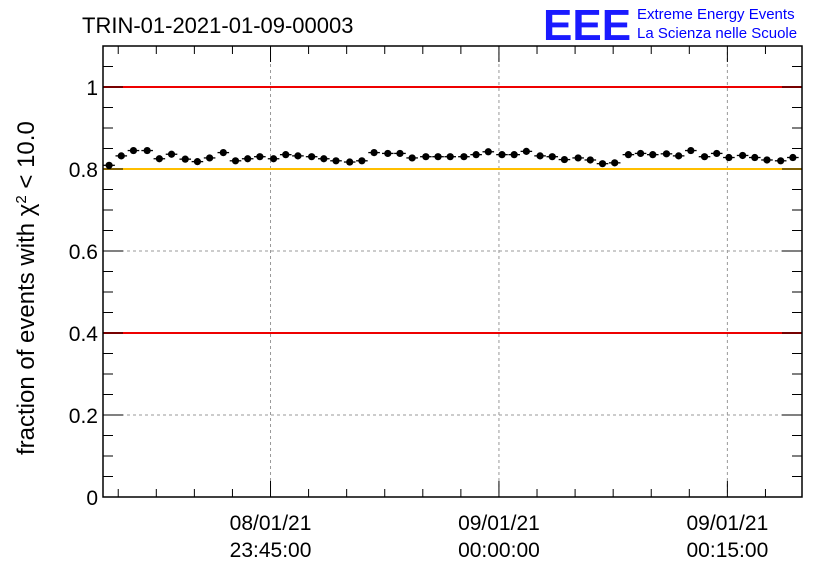  Describe the element at coordinates (728, 550) in the screenshot. I see `x-tick-label-time: 00:15:00` at that location.